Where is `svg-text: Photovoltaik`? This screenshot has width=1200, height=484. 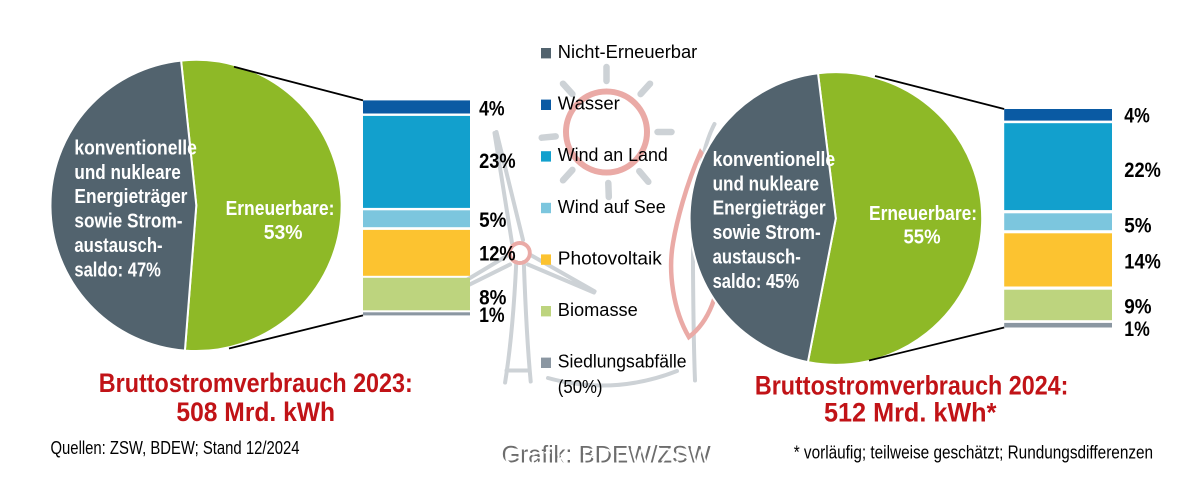
svg-text: Photovoltaik is located at coordinates (610, 257).